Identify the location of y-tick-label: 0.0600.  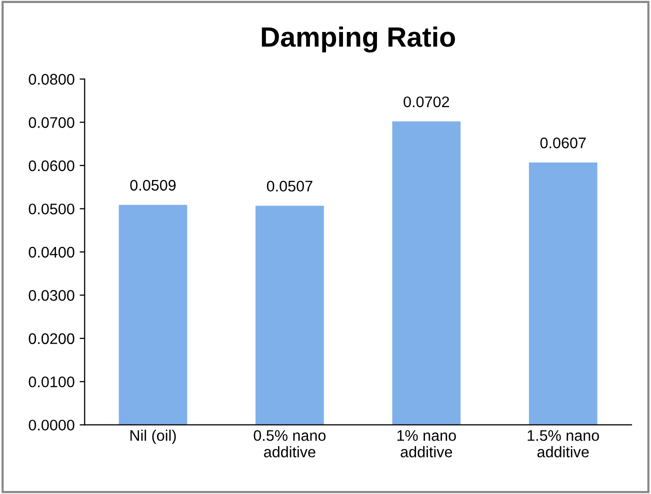
(51, 166).